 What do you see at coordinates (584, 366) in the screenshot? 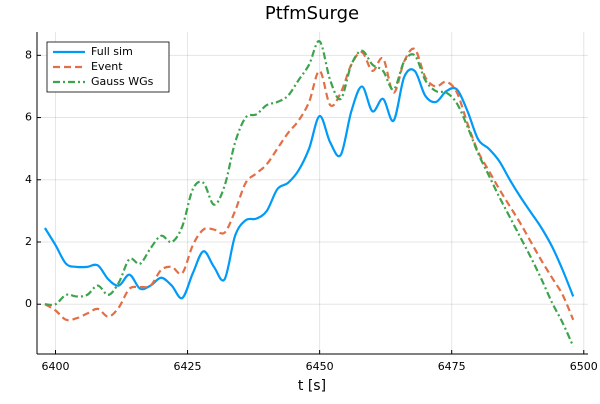
I see `x-tick-label: 6500` at bounding box center [584, 366].